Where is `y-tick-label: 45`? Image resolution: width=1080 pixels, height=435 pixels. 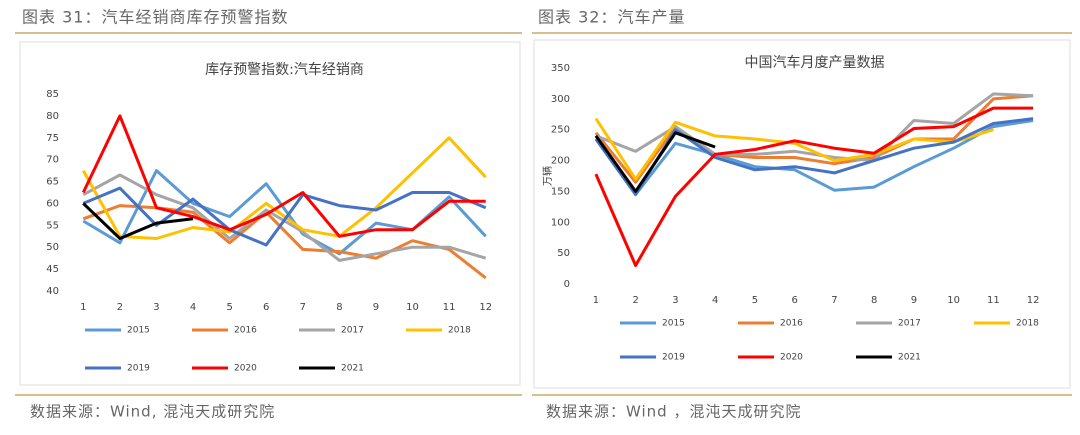
y-tick-label: 45 is located at coordinates (52, 269).